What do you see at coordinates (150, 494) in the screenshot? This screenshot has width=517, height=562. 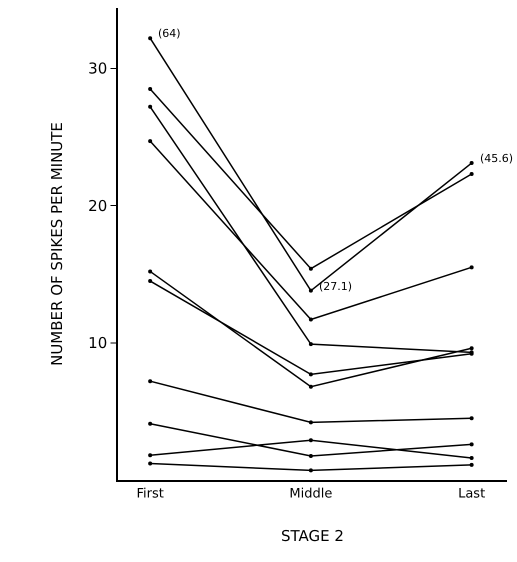 I see `x-tick-label: First` at bounding box center [150, 494].